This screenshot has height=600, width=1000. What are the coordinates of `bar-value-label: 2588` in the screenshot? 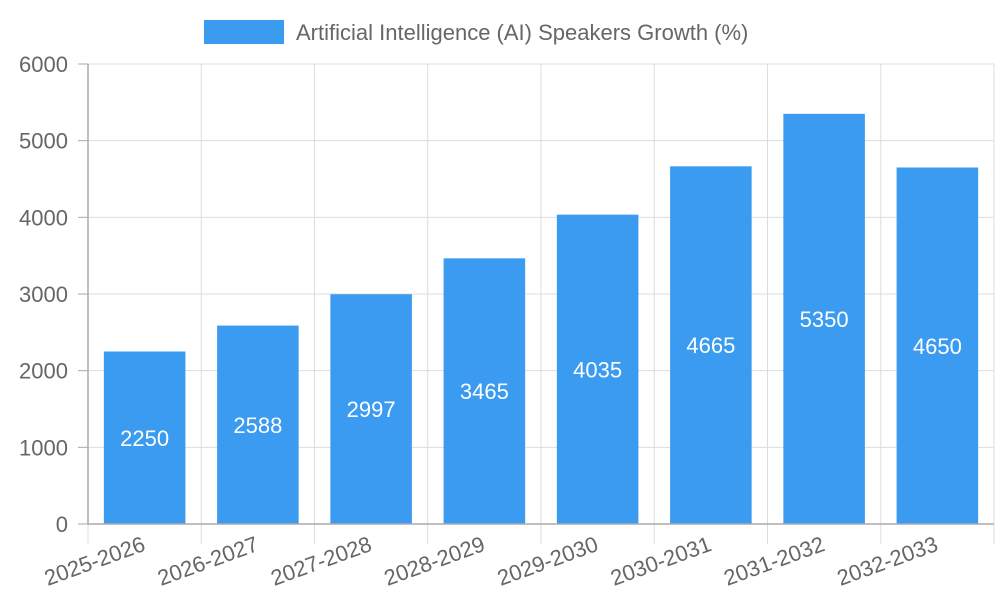 It's located at (257, 425).